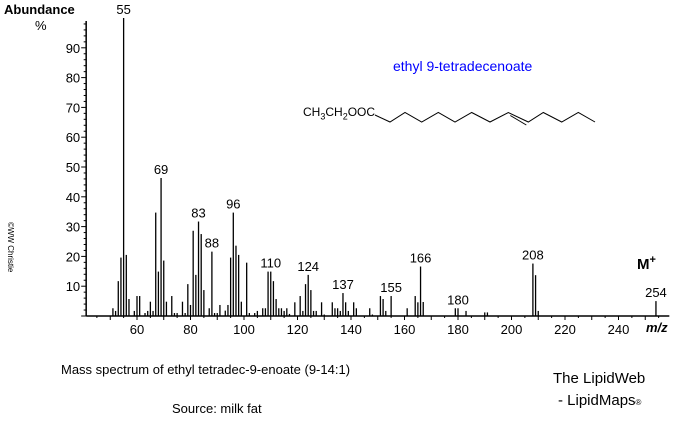 This screenshot has height=421, width=675. What do you see at coordinates (244, 329) in the screenshot?
I see `x-tick-label: 100` at bounding box center [244, 329].